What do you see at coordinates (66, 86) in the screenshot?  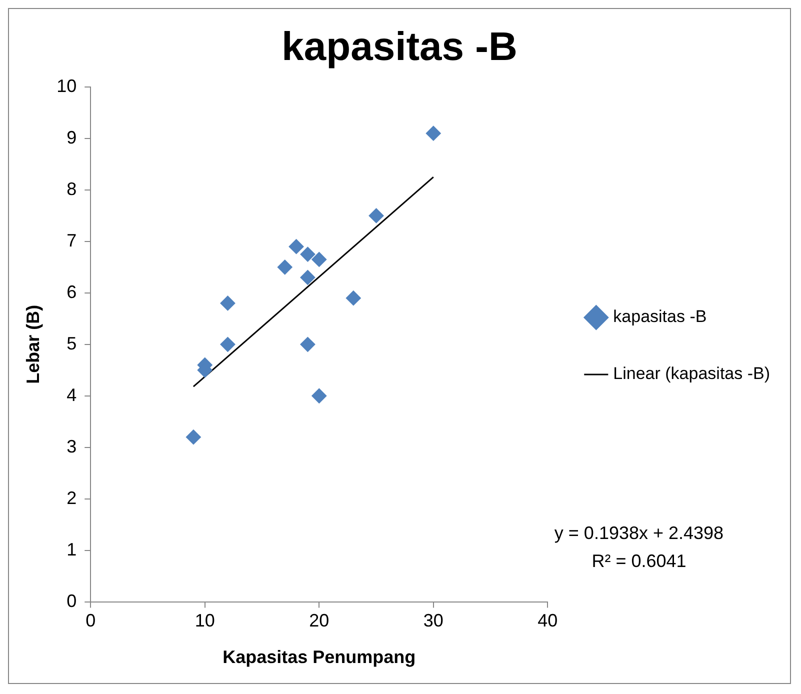 I see `y-tick-label: 10` at bounding box center [66, 86].